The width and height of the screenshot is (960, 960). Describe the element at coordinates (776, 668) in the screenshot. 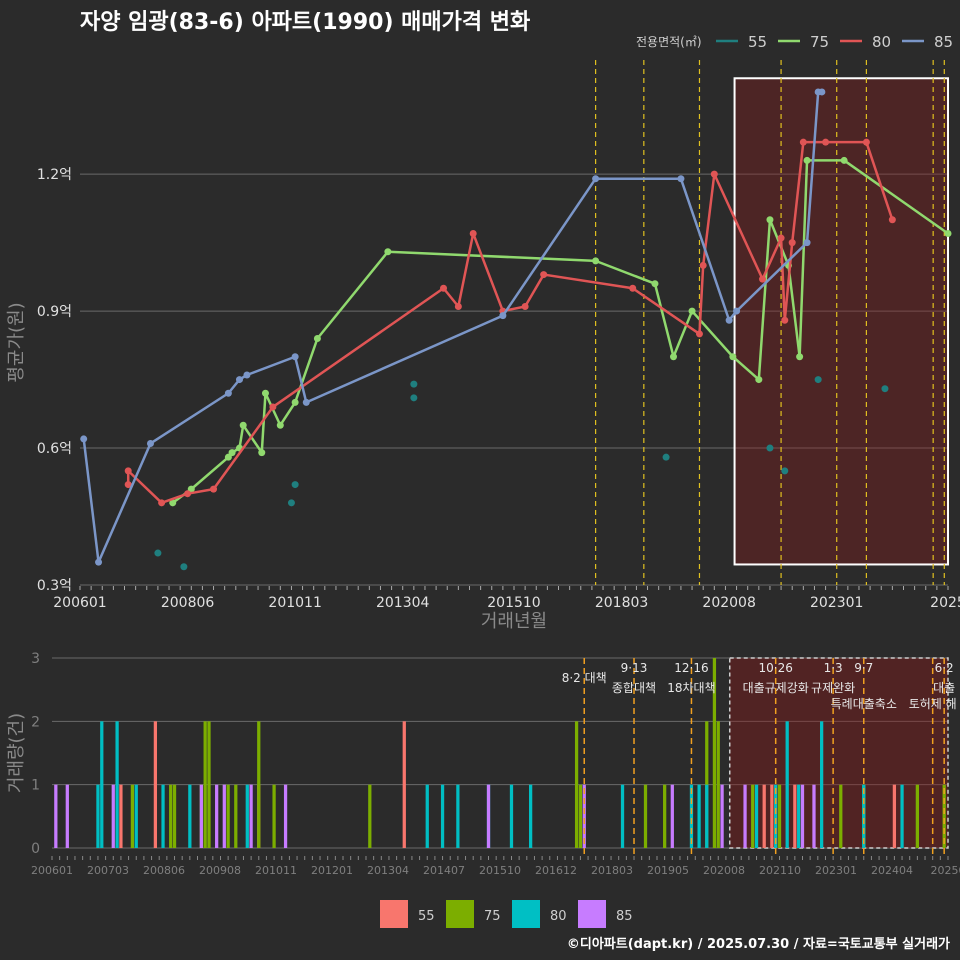

I see `annotation-date: 10·26` at that location.